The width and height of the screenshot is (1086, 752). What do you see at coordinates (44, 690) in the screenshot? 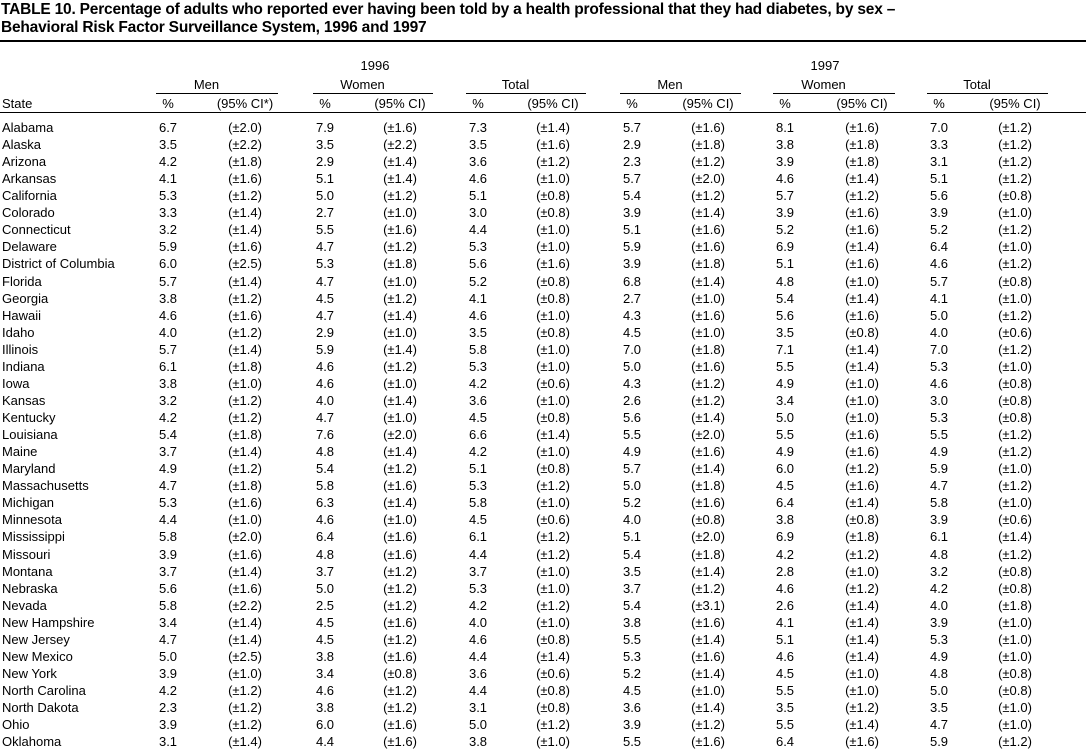
I see `state-name: North Carolina` at bounding box center [44, 690].